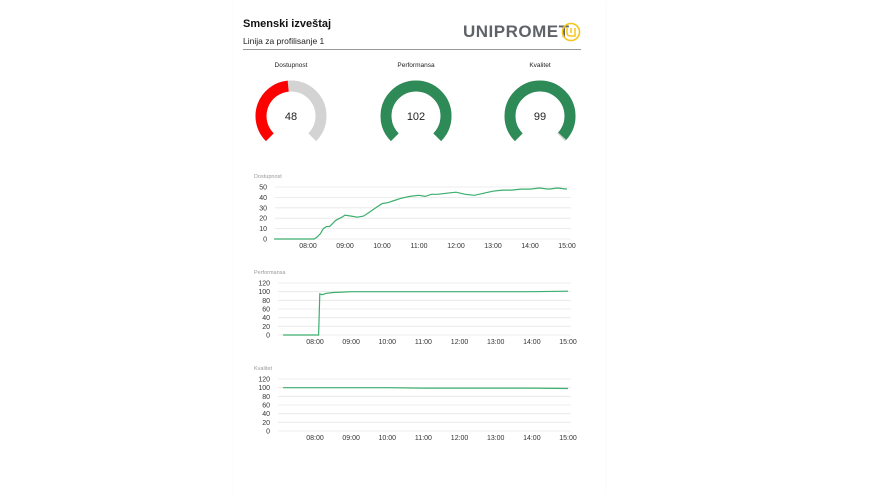  I want to click on gauge-kvalitet: 99, so click(540, 111).